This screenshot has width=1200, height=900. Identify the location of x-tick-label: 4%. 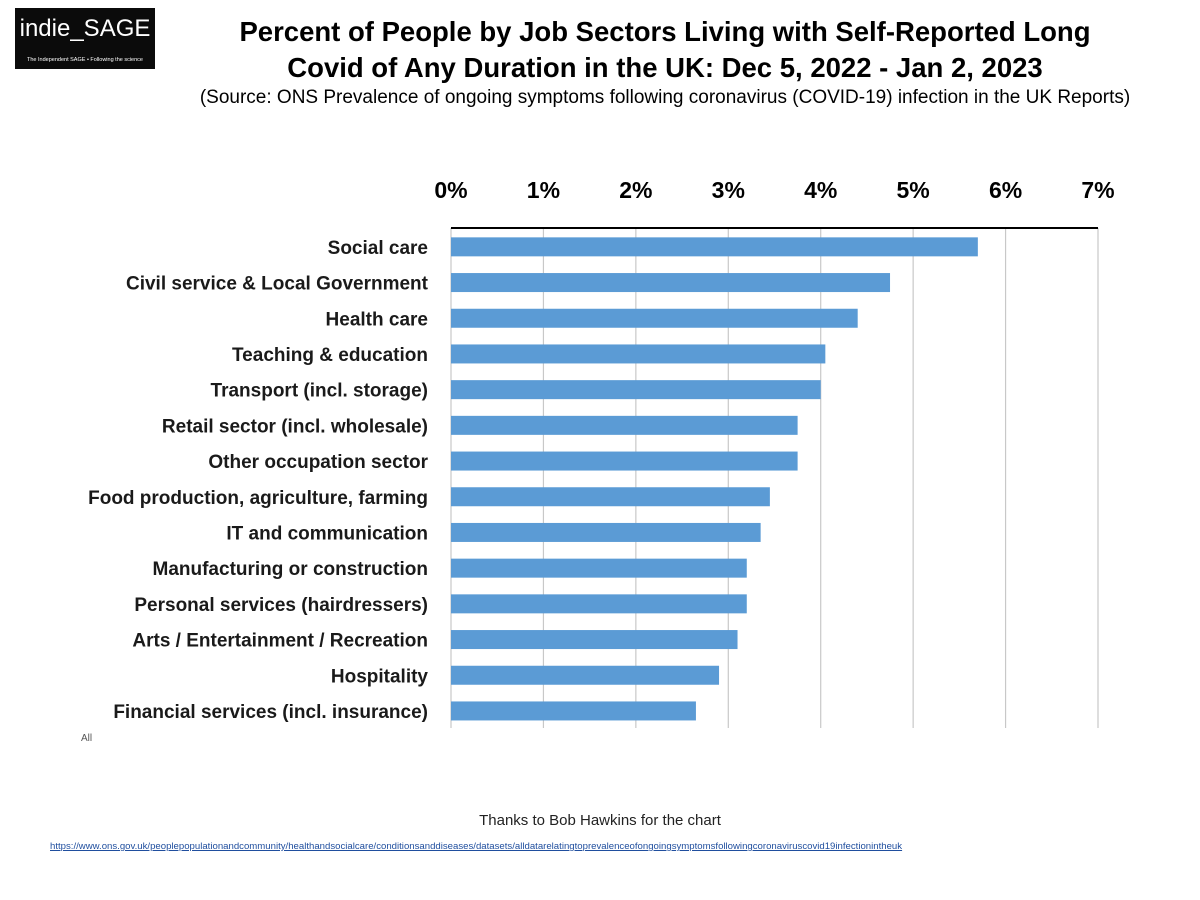
(820, 190).